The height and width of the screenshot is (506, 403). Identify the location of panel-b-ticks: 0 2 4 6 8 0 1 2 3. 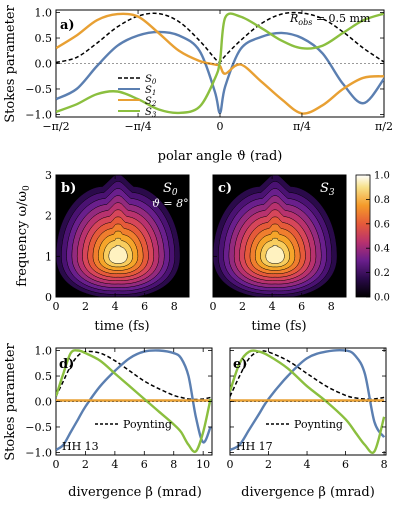
(117, 241).